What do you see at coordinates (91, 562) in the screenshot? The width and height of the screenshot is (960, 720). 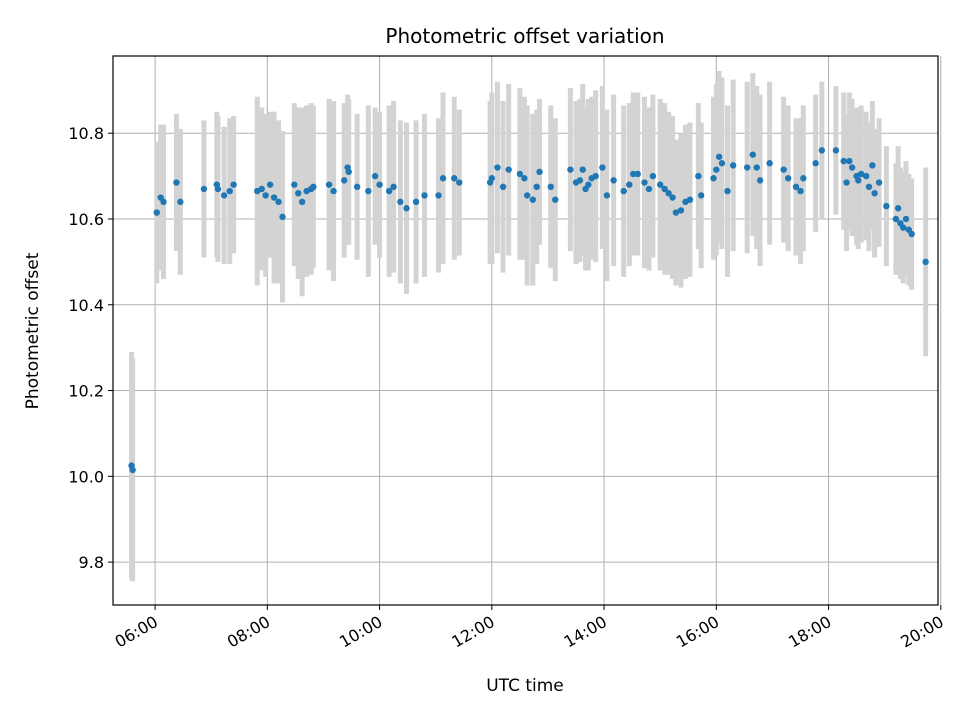 I see `y-tick-label: 9.8` at bounding box center [91, 562].